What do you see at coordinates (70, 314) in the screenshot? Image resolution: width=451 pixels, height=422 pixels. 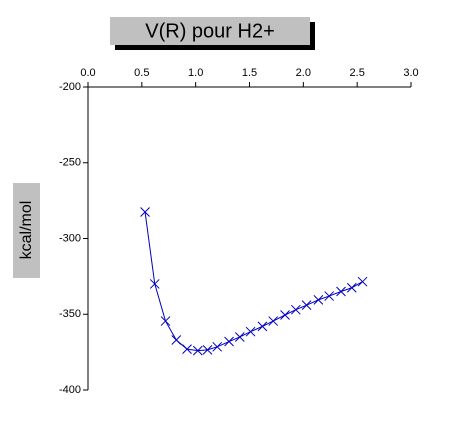 I see `y-tick-label: -350` at bounding box center [70, 314].